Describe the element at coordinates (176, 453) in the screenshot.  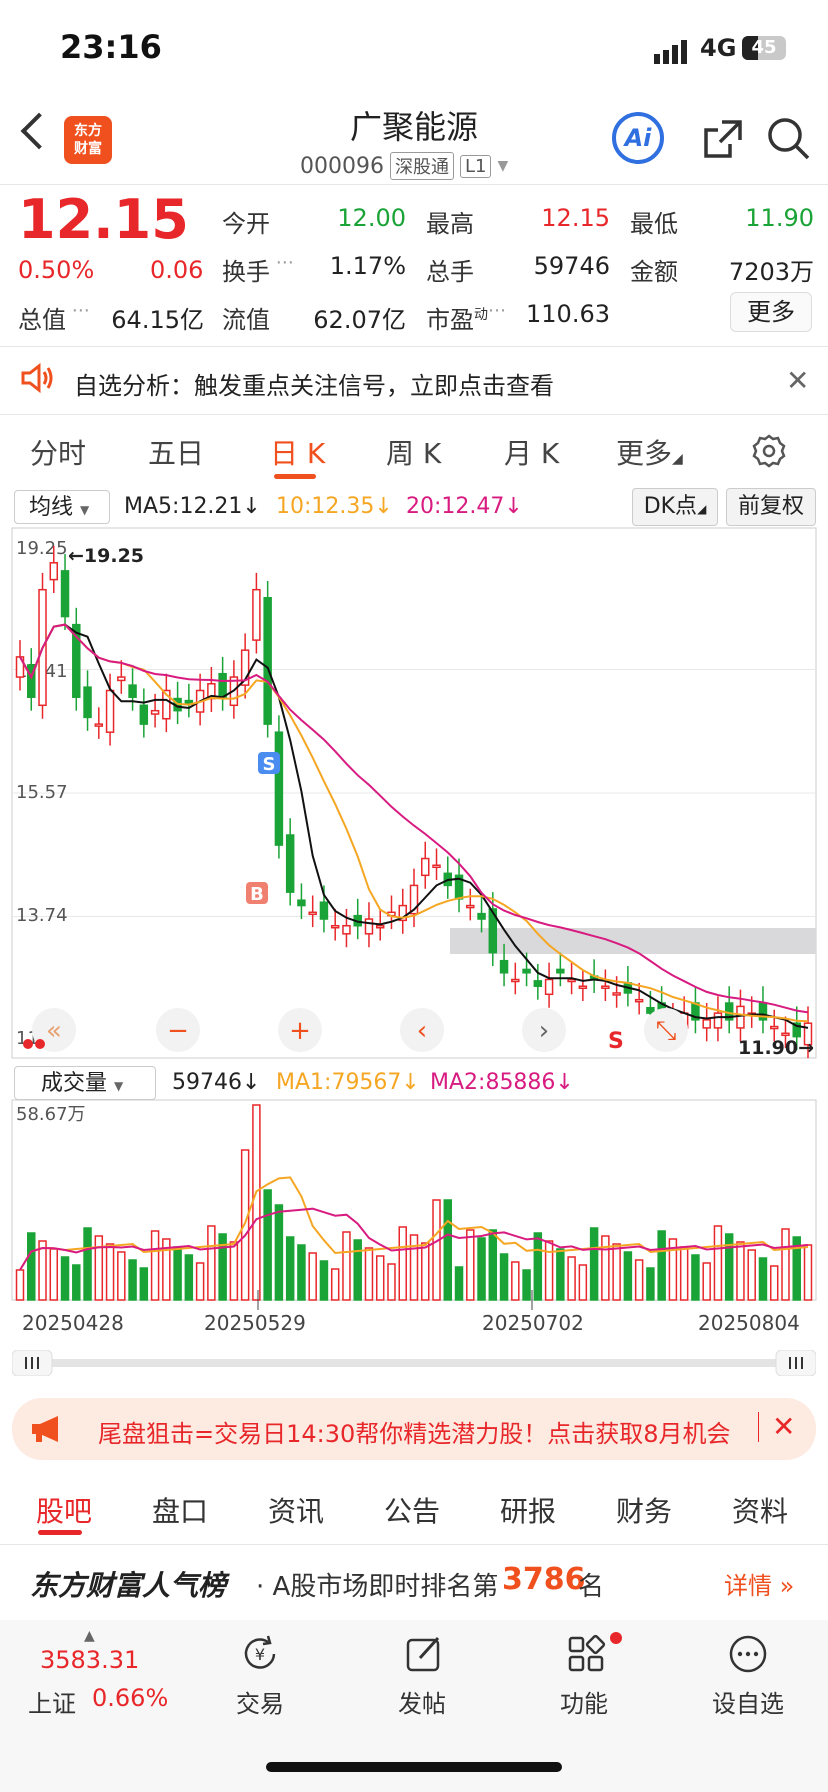
I see `tab-five-day: 五日` at that location.